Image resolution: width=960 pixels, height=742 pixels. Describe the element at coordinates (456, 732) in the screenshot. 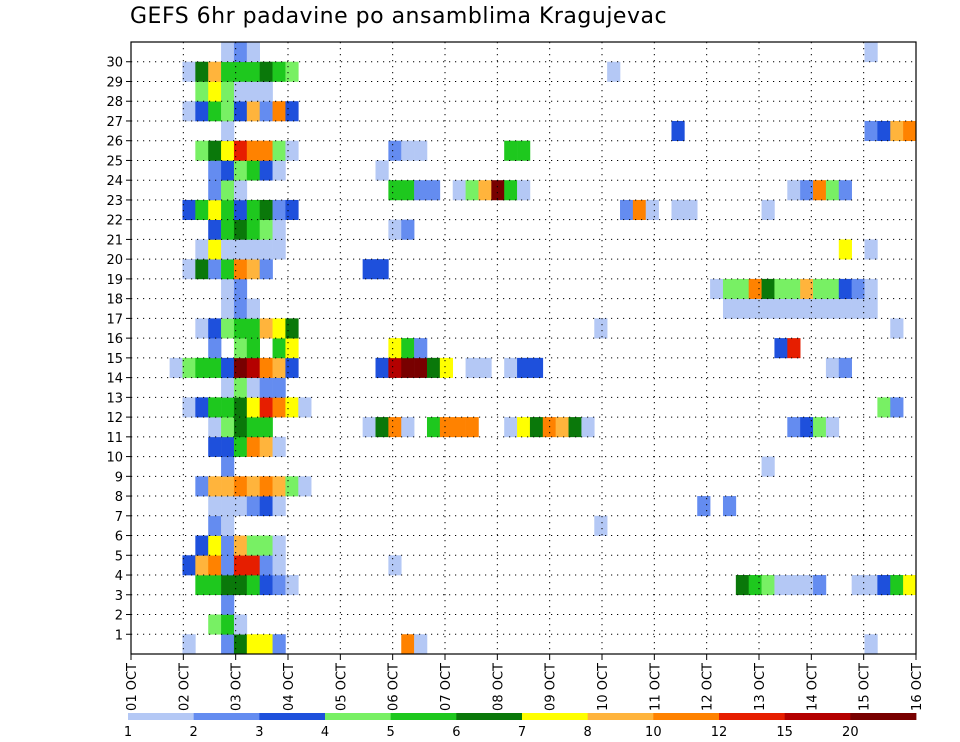

I see `legend-label: 6` at that location.